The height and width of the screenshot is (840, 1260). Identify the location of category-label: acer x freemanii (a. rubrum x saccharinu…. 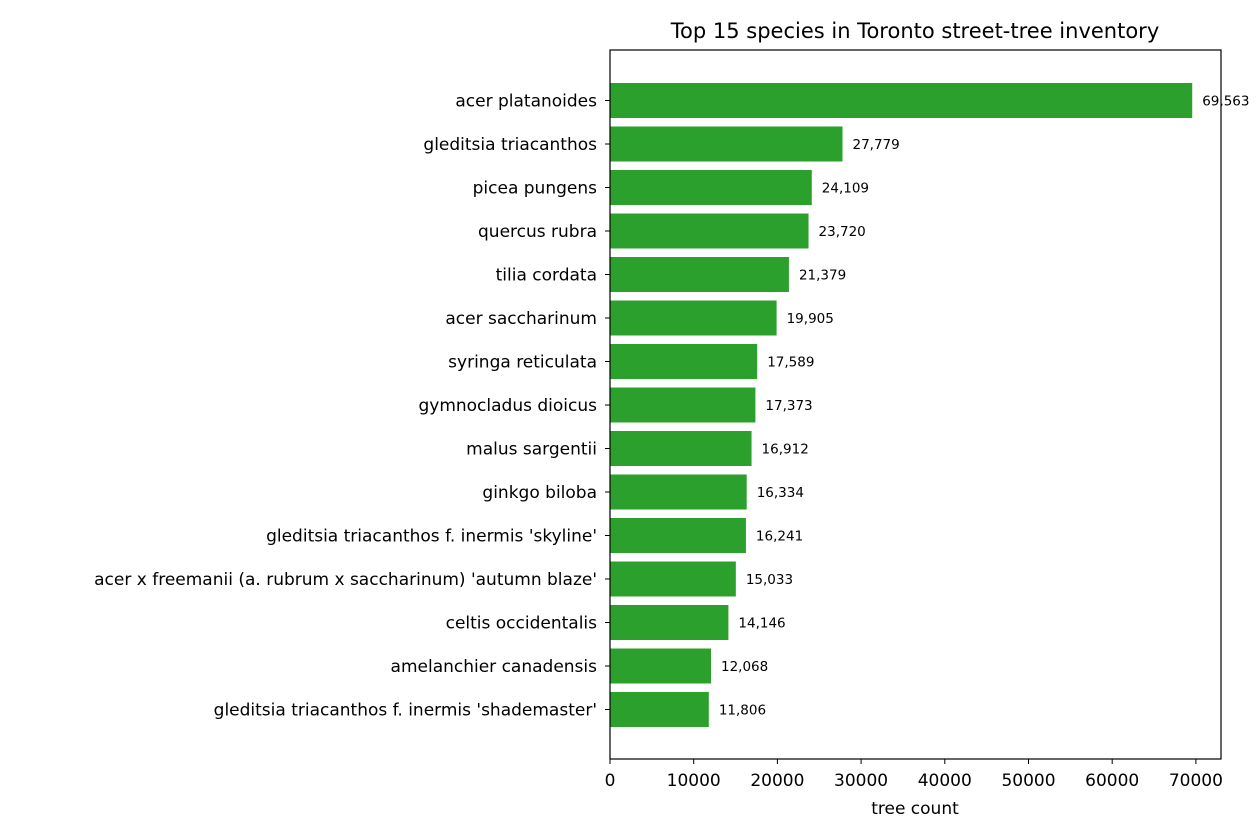
(345, 580).